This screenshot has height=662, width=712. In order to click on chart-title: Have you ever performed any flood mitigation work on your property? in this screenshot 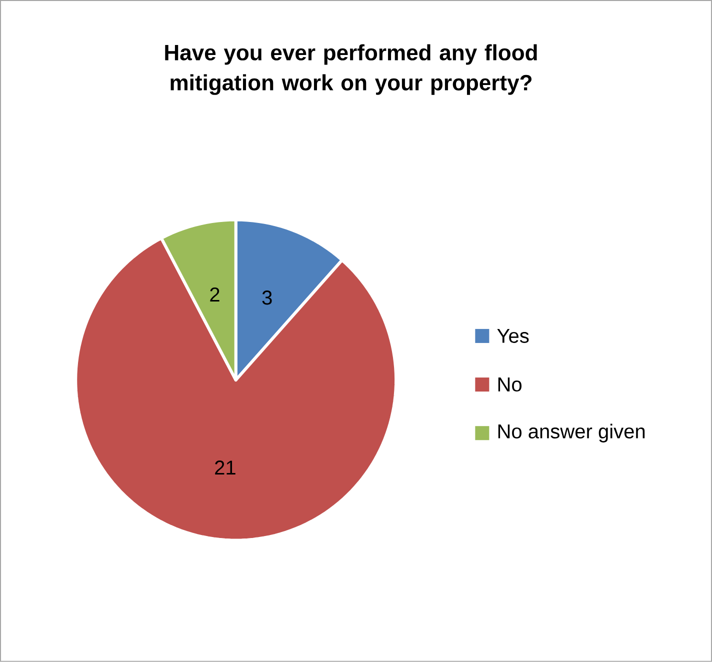, I will do `click(351, 69)`.